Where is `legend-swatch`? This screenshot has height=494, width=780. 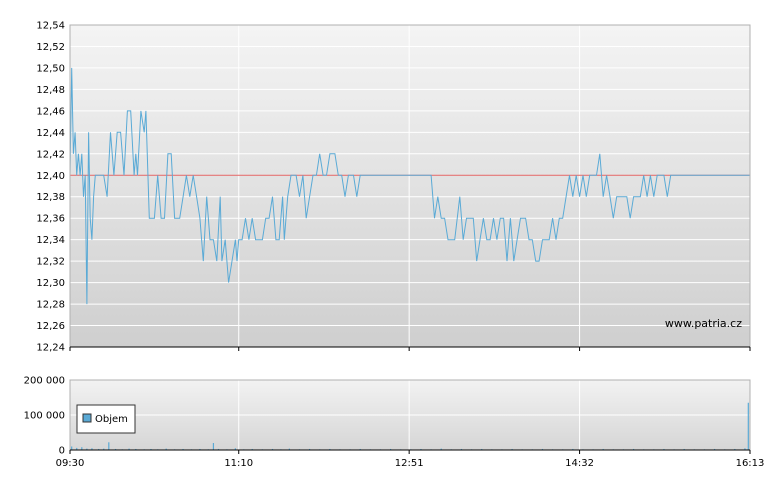 legend-swatch is located at coordinates (87, 418).